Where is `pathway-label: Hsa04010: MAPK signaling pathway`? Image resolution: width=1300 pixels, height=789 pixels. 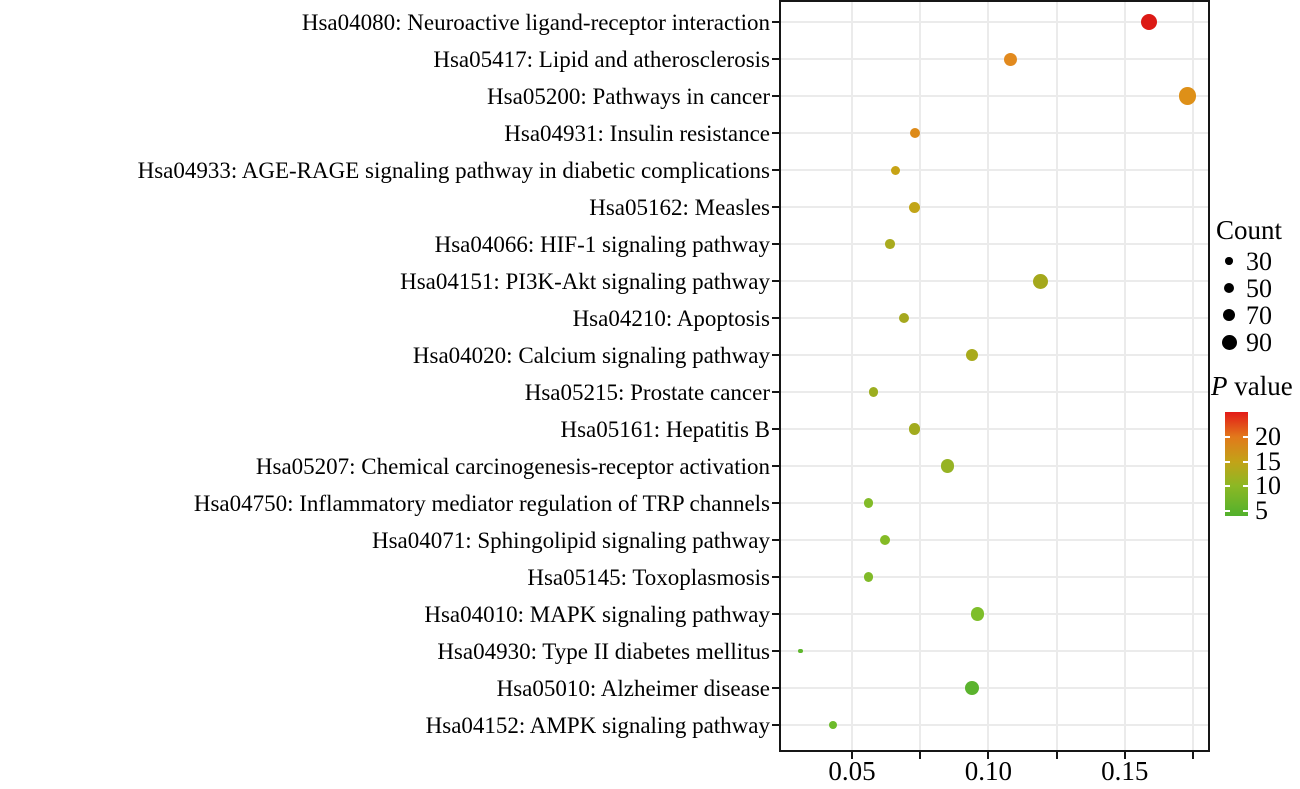
pathway-label: Hsa04010: MAPK signaling pathway is located at coordinates (597, 614).